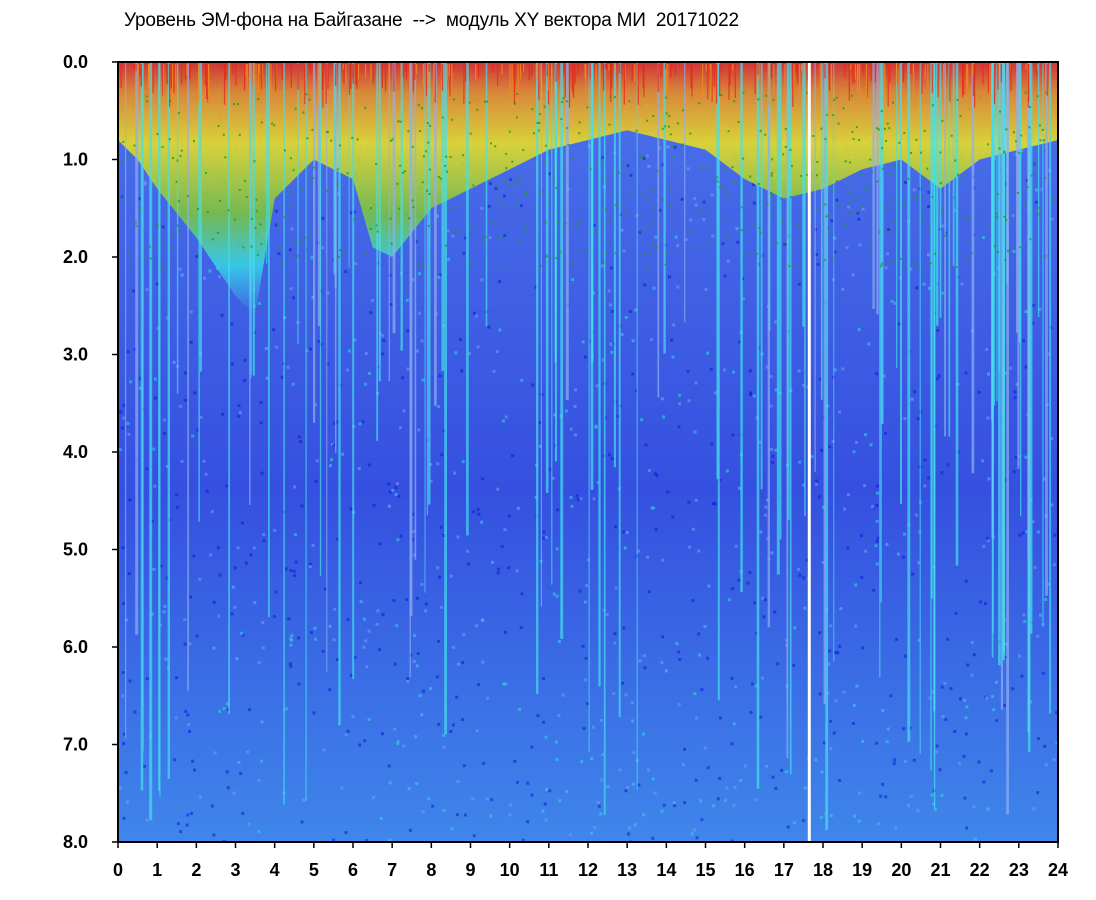 This screenshot has width=1096, height=900. I want to click on x-tick-label: 21, so click(940, 870).